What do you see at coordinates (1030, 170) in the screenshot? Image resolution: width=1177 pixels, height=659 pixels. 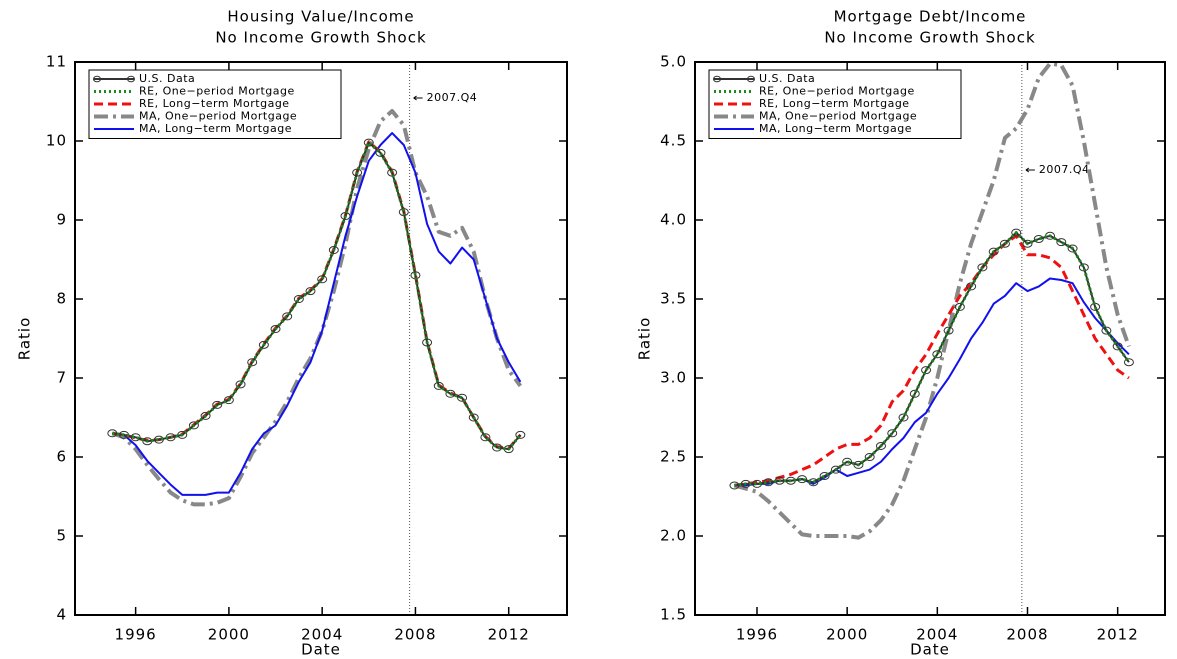 I see `annotation-arrow` at bounding box center [1030, 170].